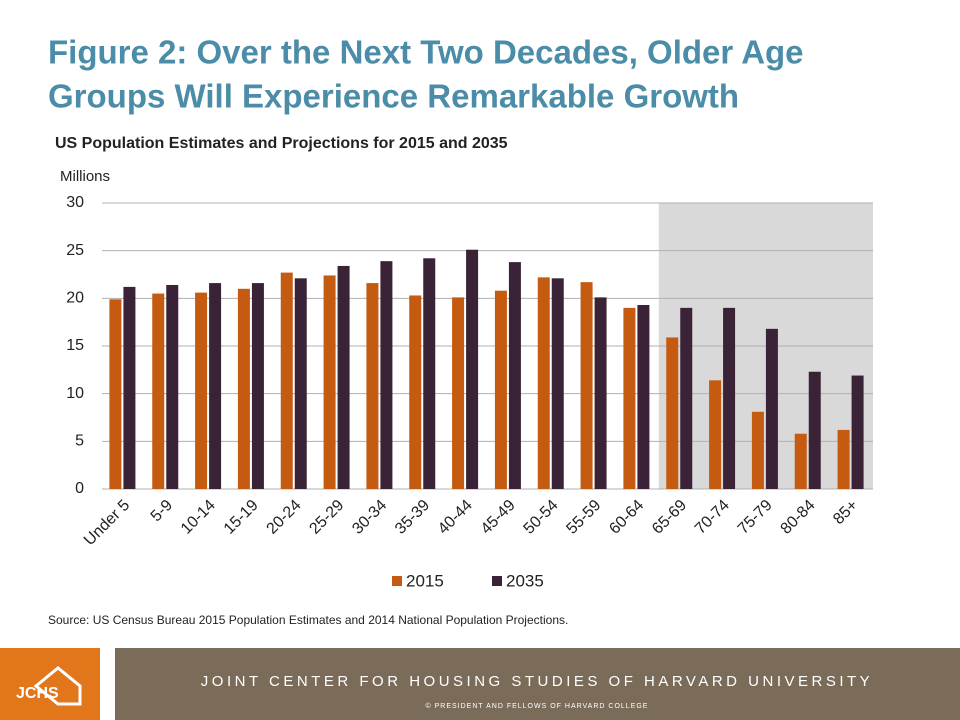 This screenshot has width=960, height=720. I want to click on y-tick-label: 20, so click(75, 298).